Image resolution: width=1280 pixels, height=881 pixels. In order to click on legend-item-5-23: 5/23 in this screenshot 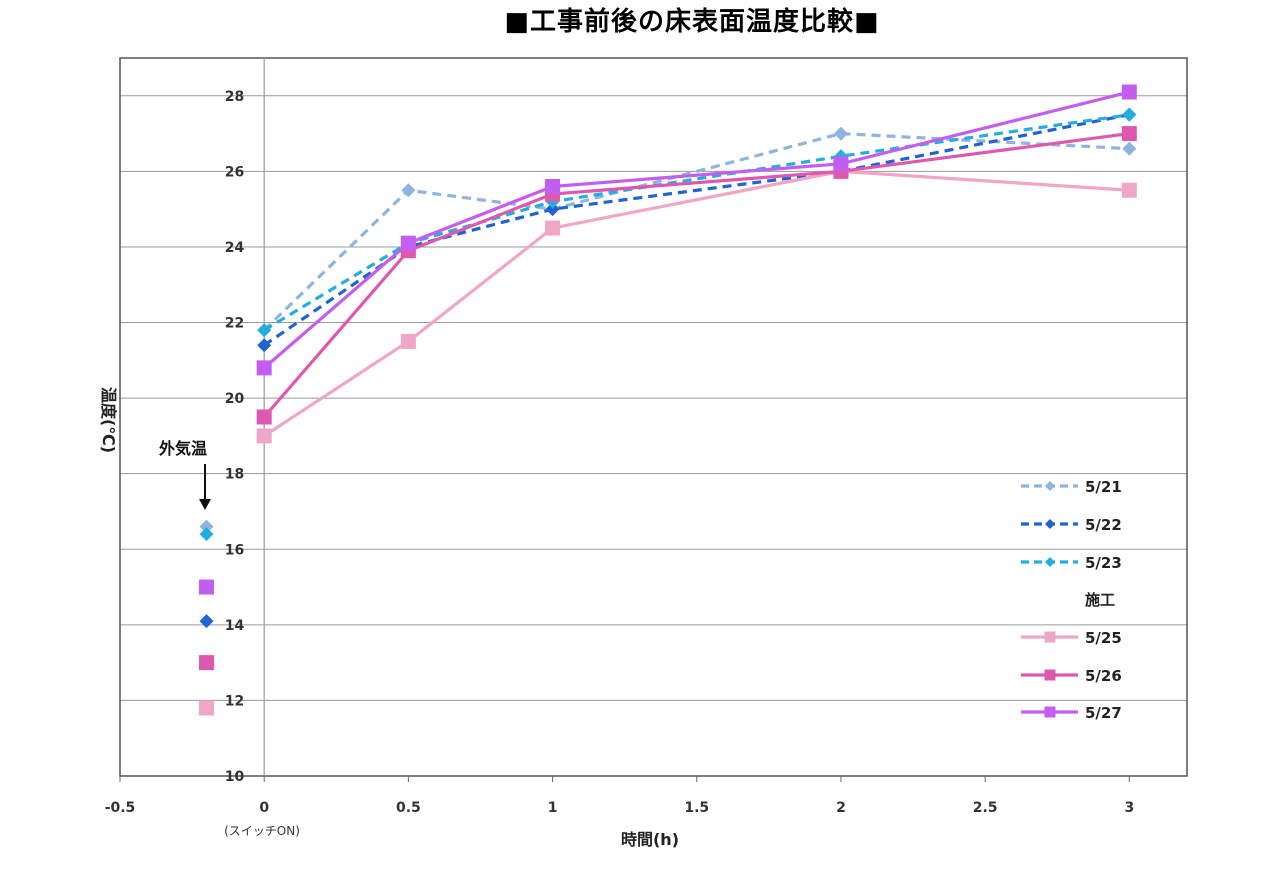, I will do `click(1071, 563)`.